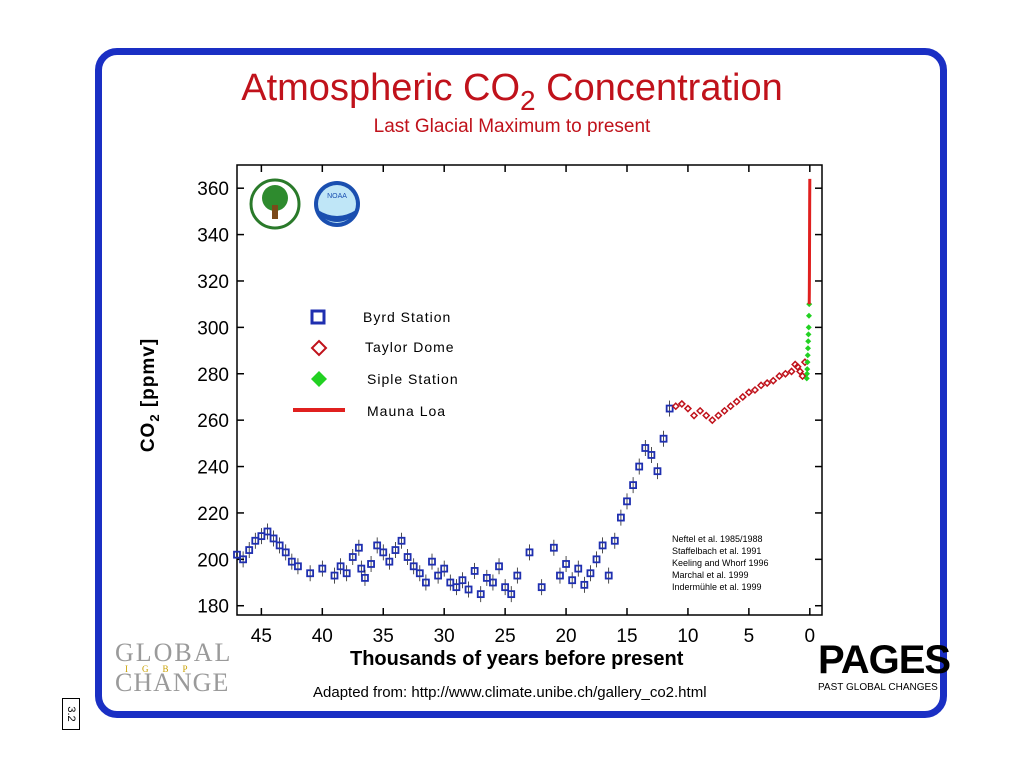 Image resolution: width=1024 pixels, height=768 pixels. Describe the element at coordinates (687, 636) in the screenshot. I see `x-tick-label: 10` at that location.